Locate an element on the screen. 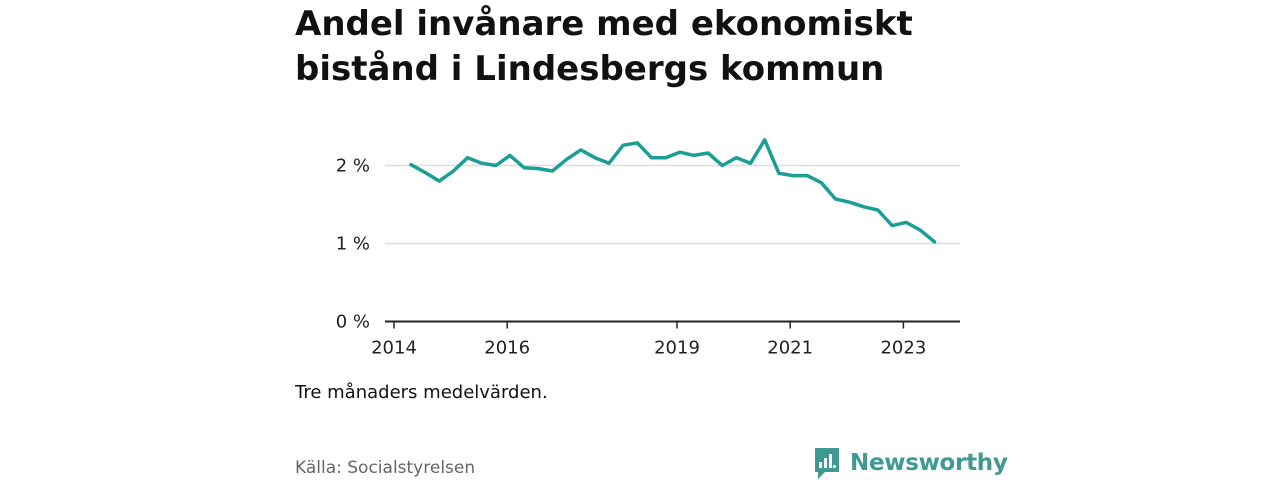  x-tick-label: 2021 is located at coordinates (790, 348).